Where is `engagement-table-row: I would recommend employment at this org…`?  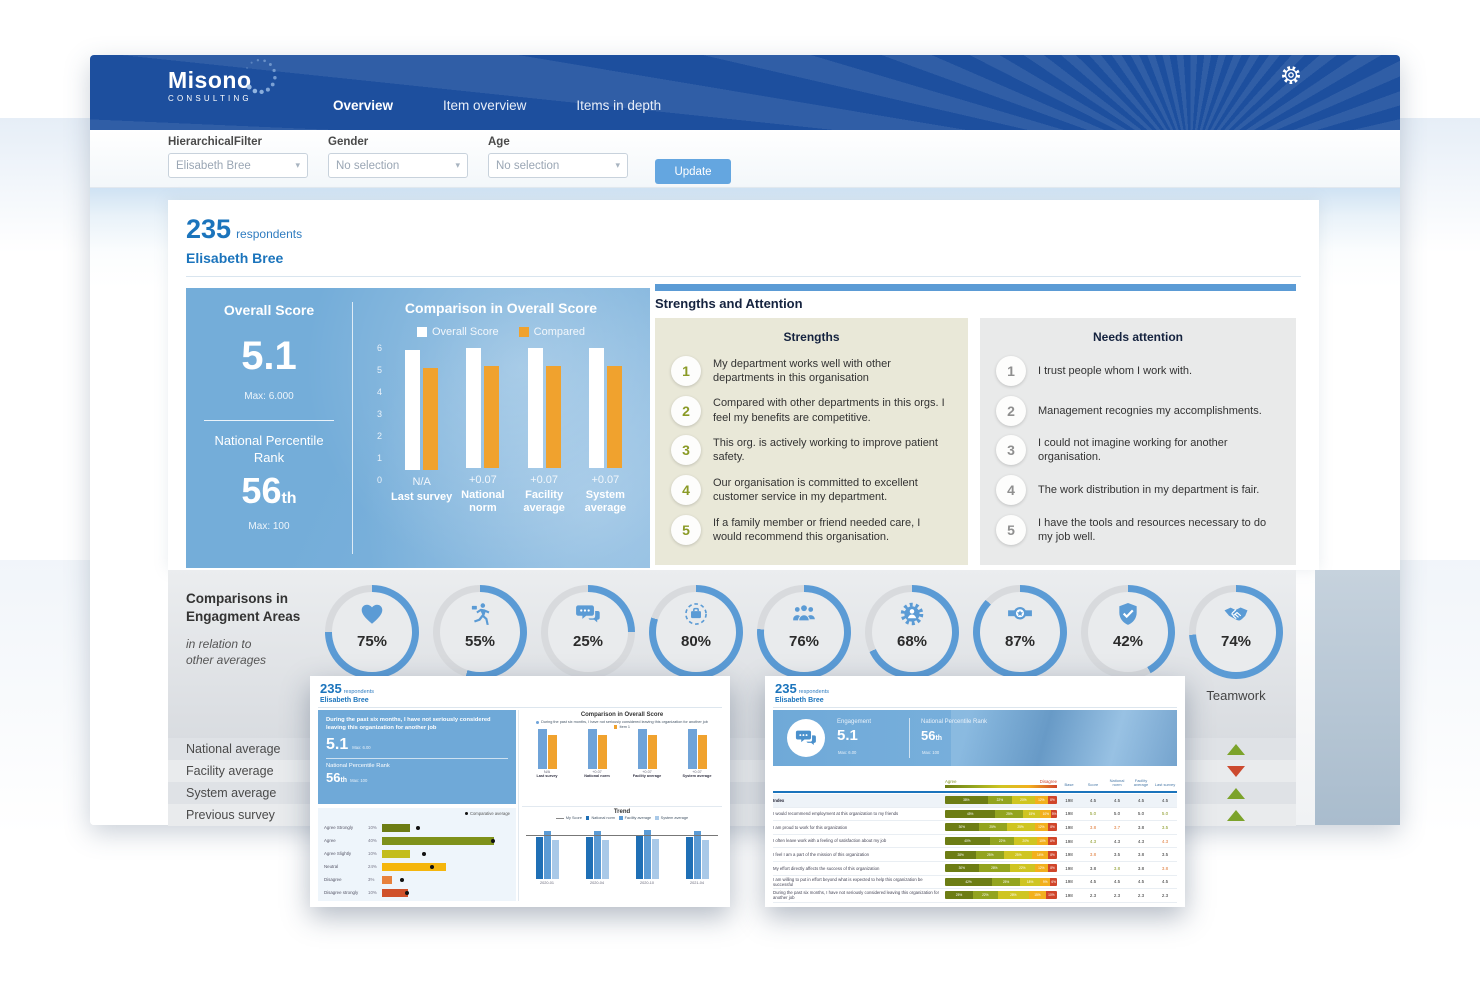
engagement-table-row: I would recommend employment at this org… is located at coordinates (975, 815).